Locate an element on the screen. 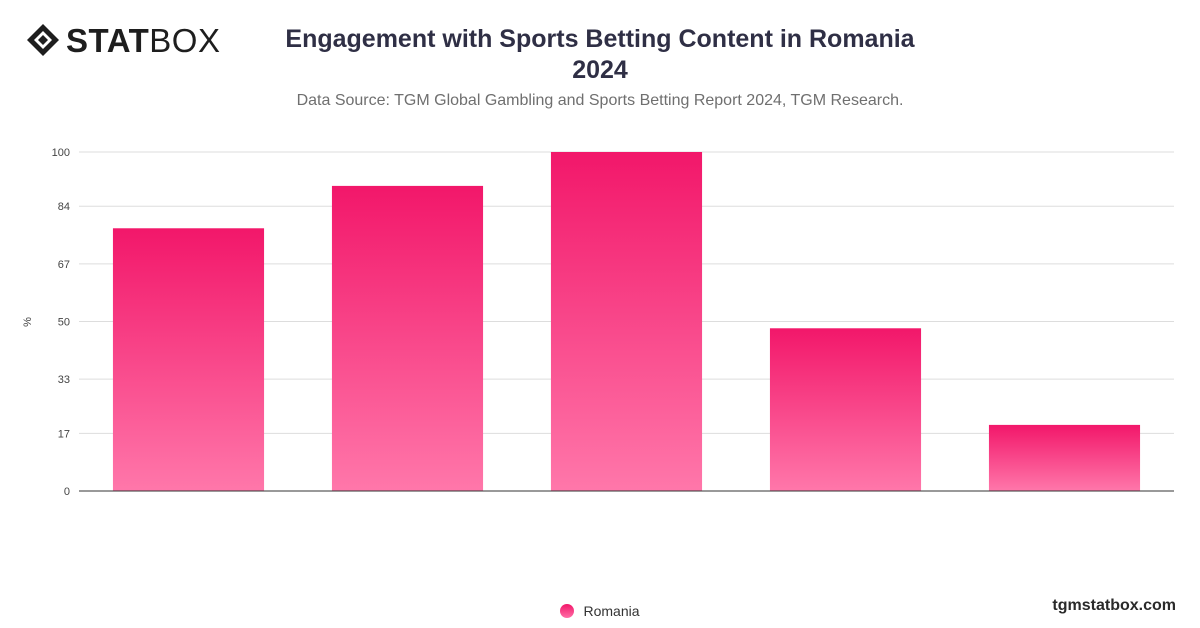 This screenshot has width=1200, height=628. y-tick-label: 67 is located at coordinates (64, 265).